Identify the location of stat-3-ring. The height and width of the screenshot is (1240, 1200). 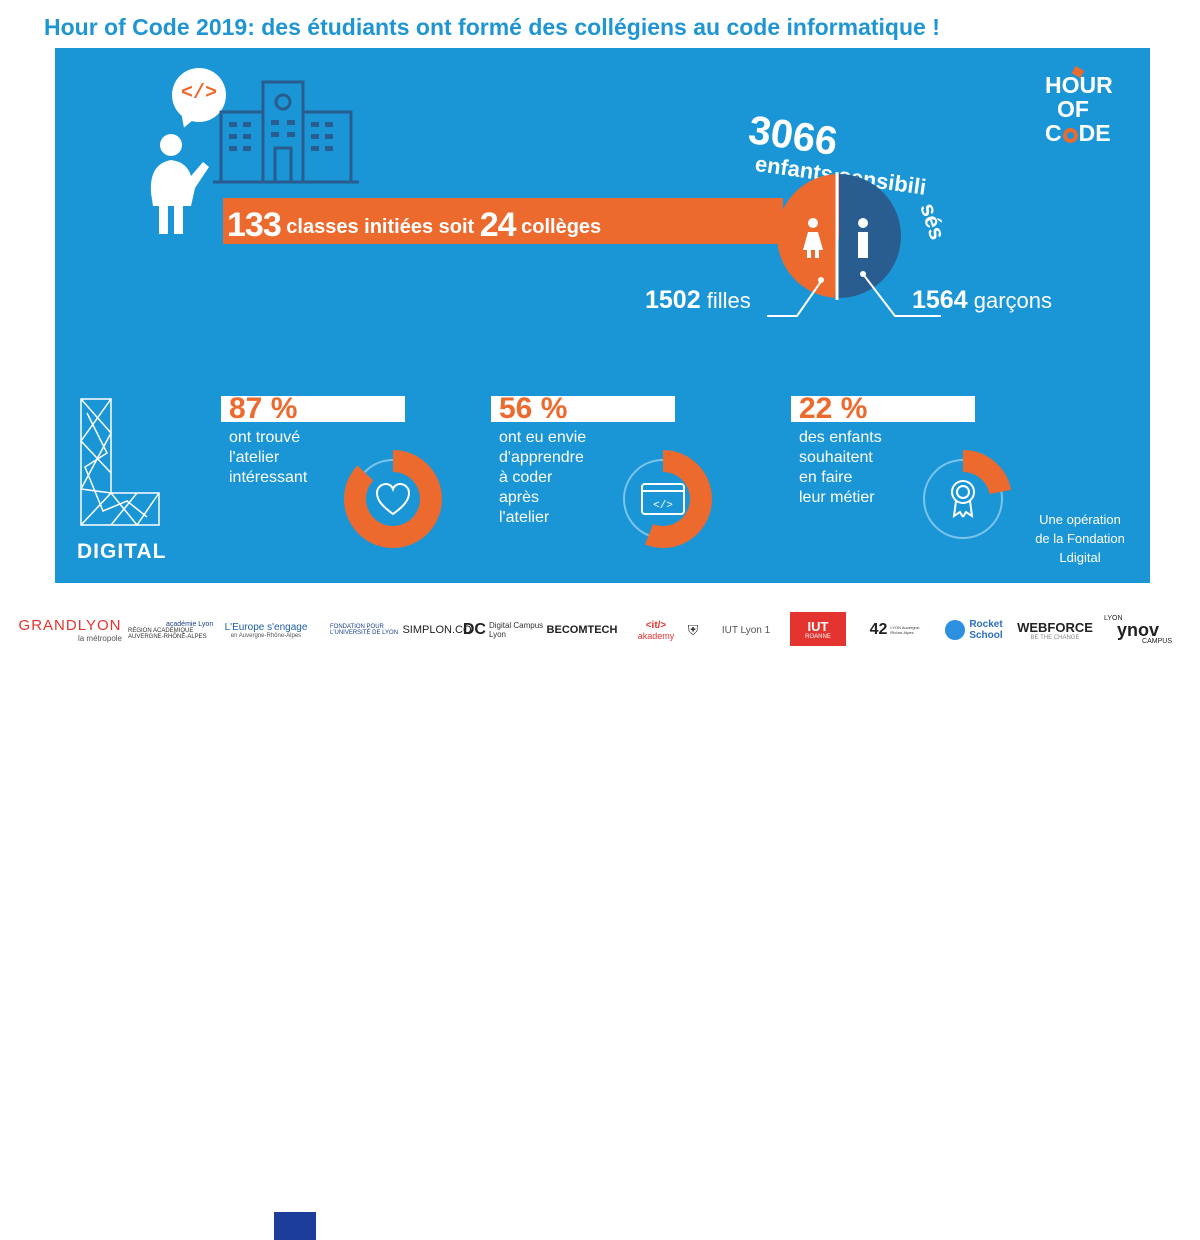
(967, 494).